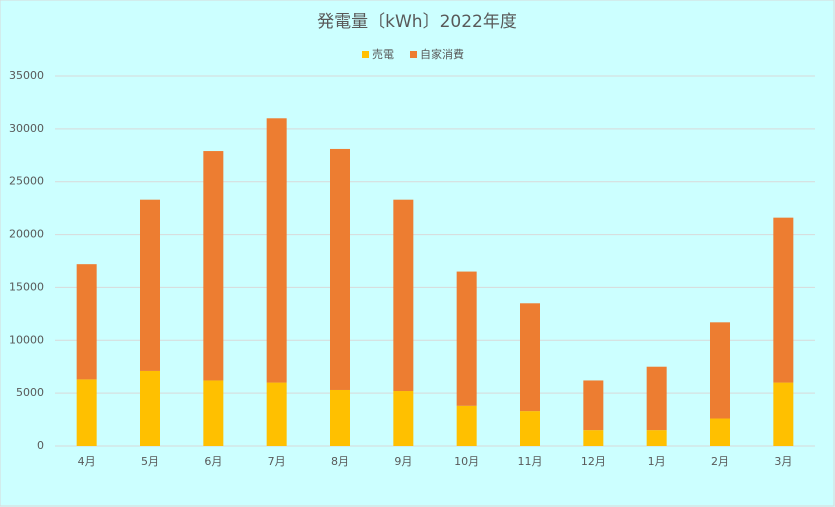 This screenshot has width=835, height=507. What do you see at coordinates (26, 234) in the screenshot?
I see `y-tick-label: 20000` at bounding box center [26, 234].